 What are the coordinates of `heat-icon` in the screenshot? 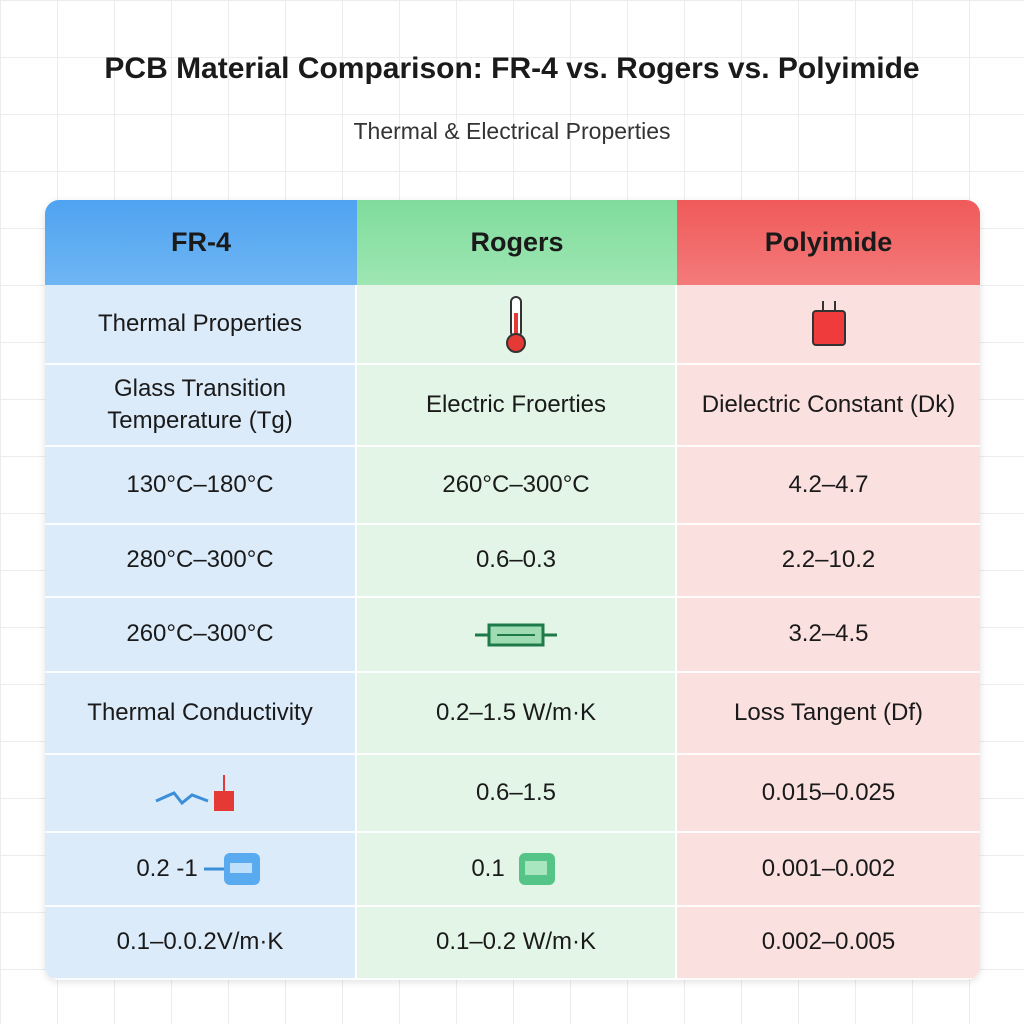 It's located at (194, 793).